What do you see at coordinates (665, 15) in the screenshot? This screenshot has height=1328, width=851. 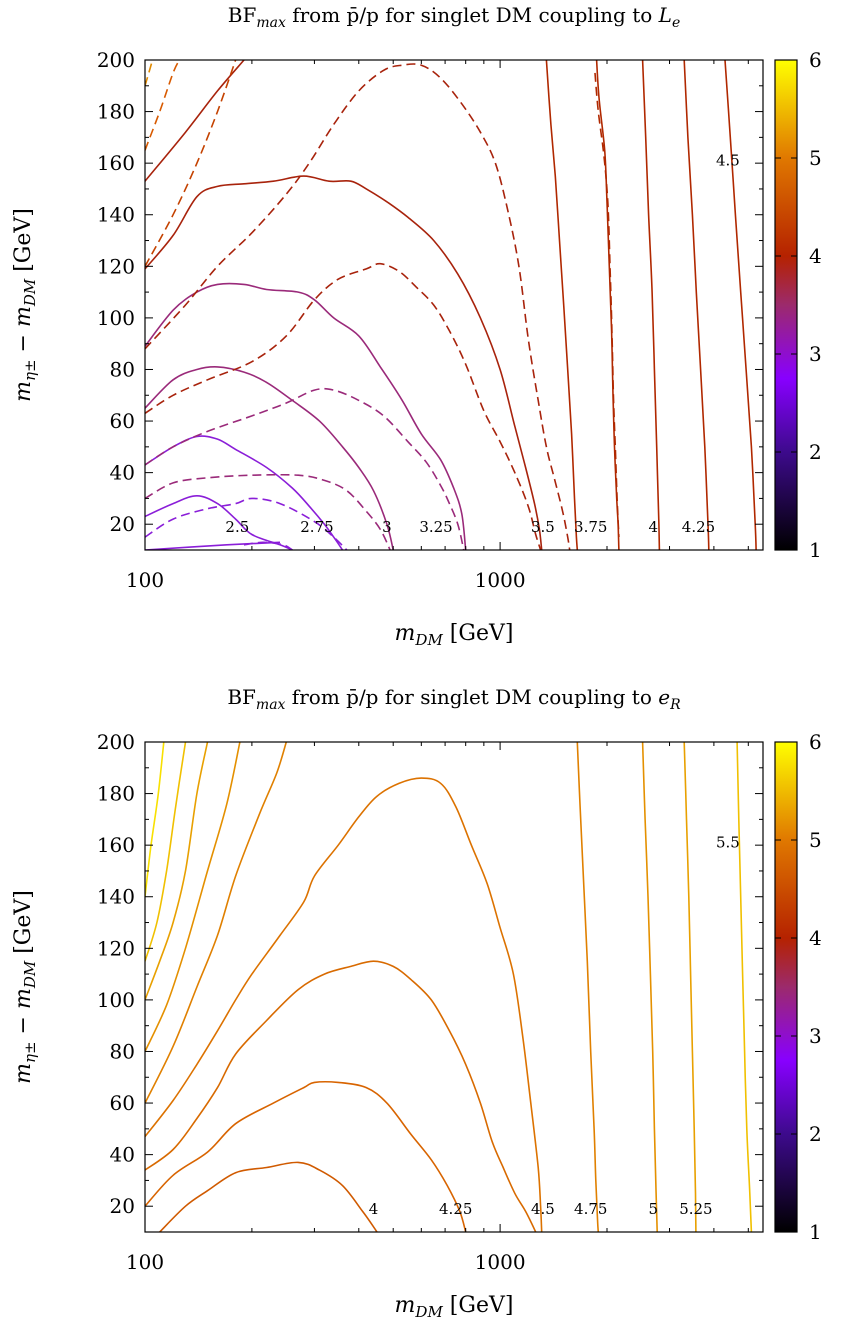 I see `text-span: L` at bounding box center [665, 15].